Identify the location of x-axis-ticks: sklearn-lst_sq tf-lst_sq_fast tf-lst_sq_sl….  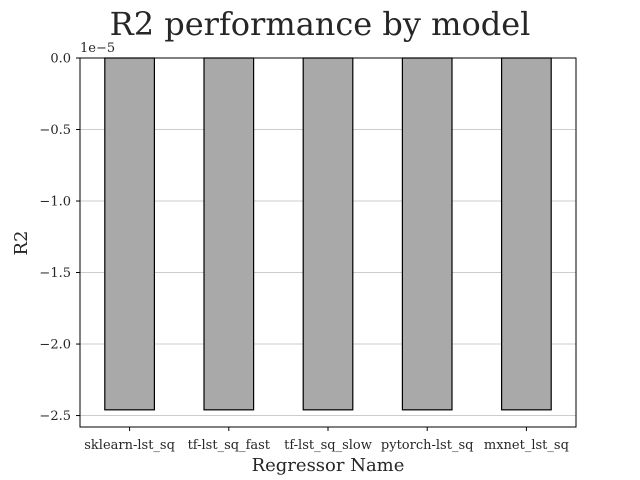
(326, 440).